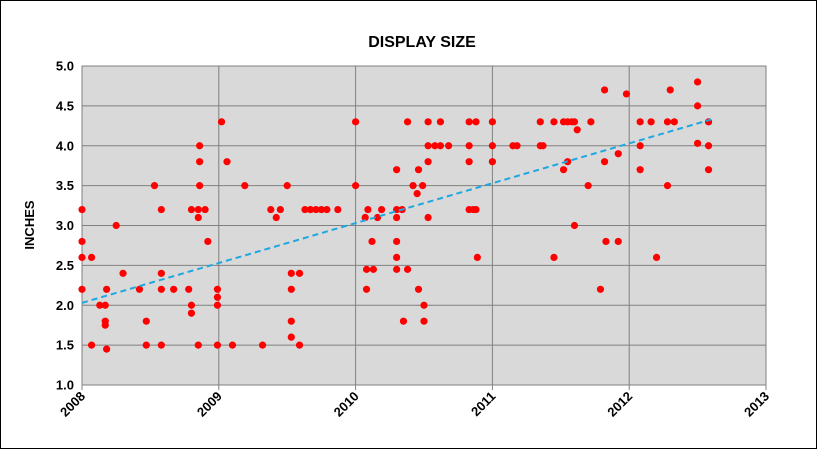 This screenshot has width=817, height=449. What do you see at coordinates (29, 224) in the screenshot?
I see `y-axis-label: INCHES` at bounding box center [29, 224].